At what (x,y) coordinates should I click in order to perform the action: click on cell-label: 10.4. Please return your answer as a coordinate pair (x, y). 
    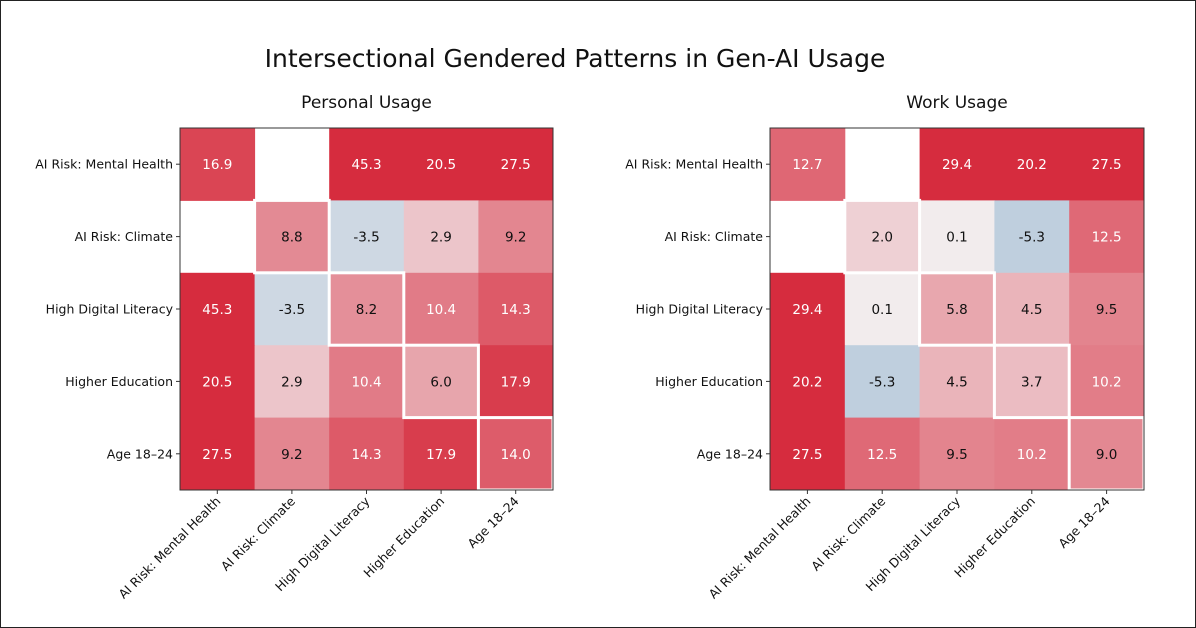
    Looking at the image, I should click on (366, 382).